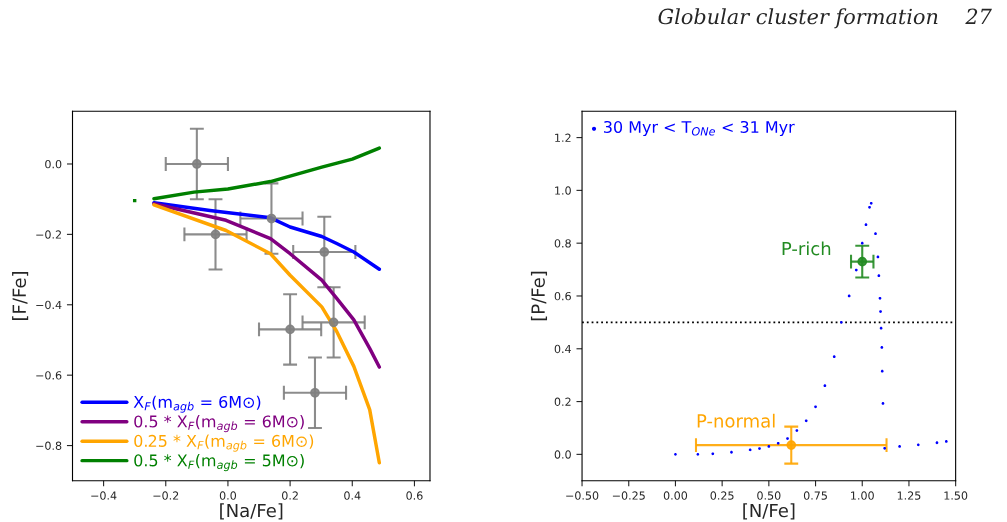 This screenshot has width=1007, height=522. Describe the element at coordinates (563, 190) in the screenshot. I see `y-tick-label: 1.0` at that location.